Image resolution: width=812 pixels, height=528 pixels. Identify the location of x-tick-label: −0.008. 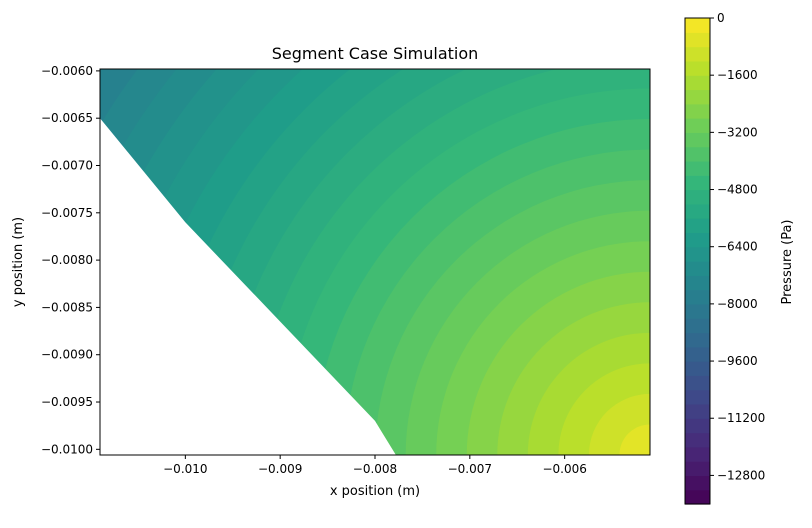
(375, 469).